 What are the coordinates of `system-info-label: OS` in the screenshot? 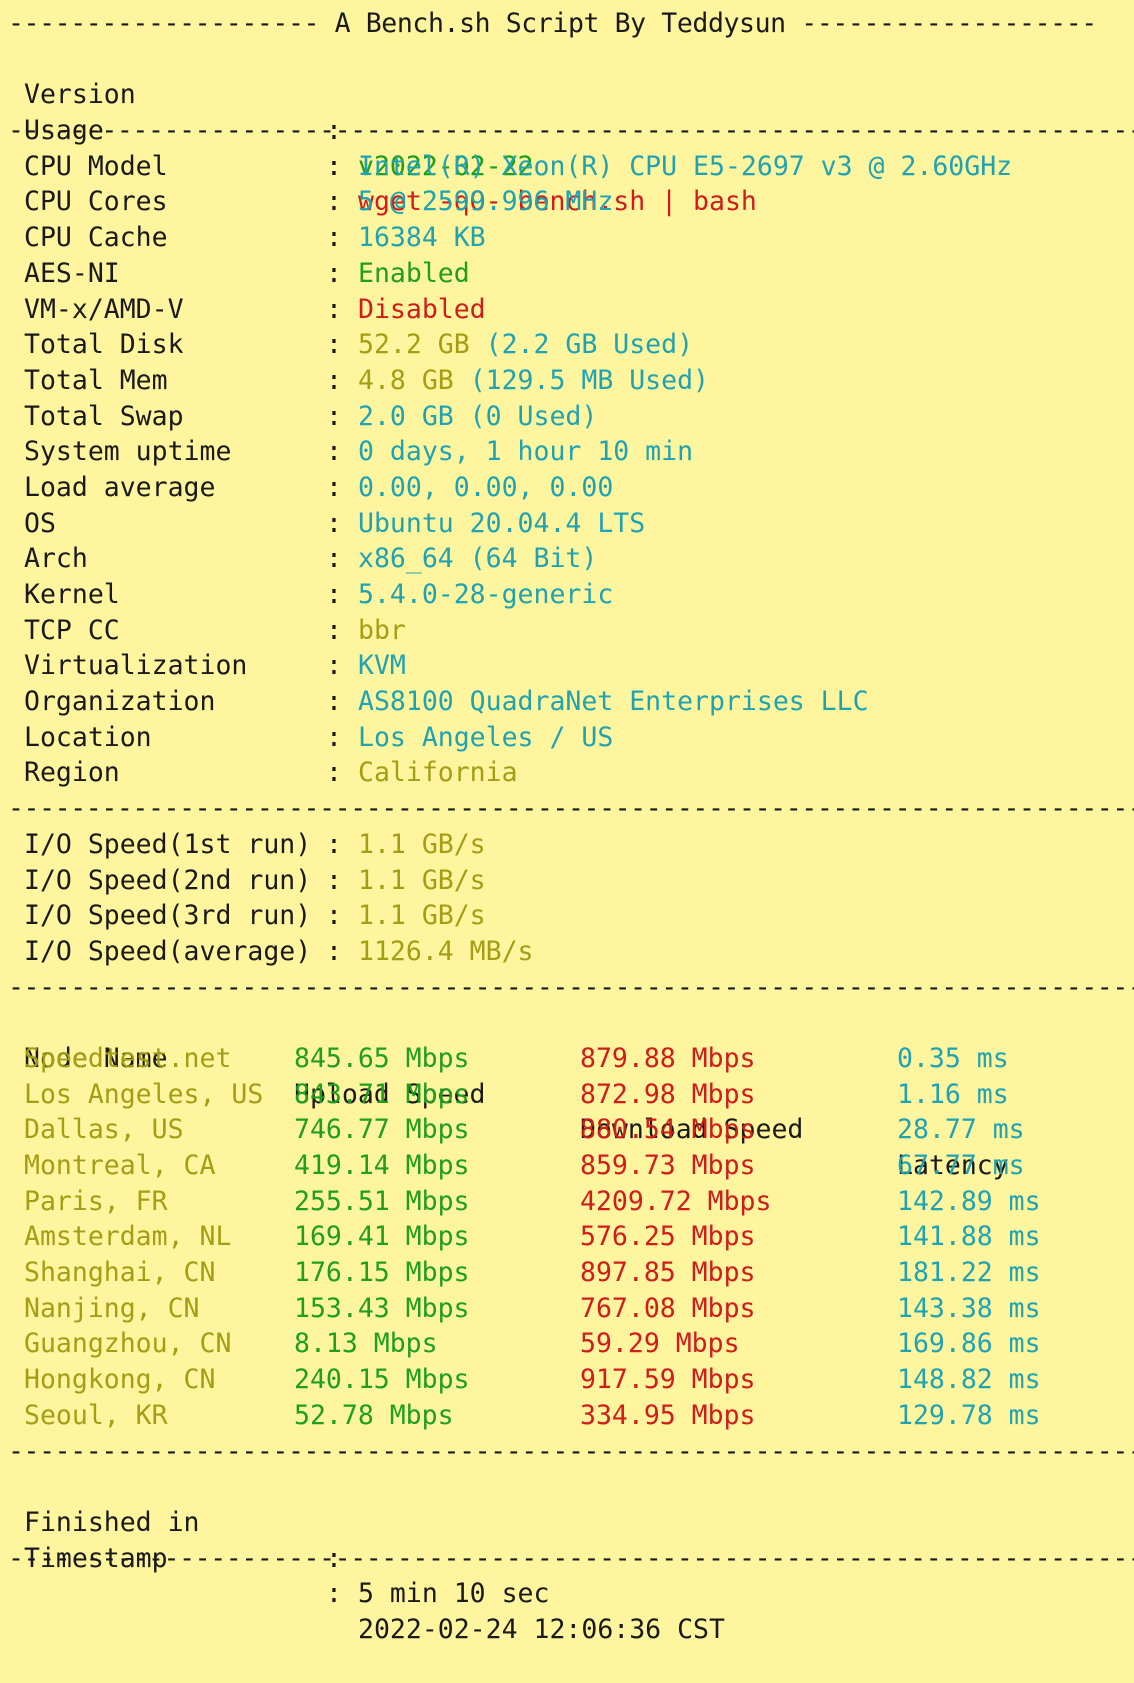 It's located at (40, 523).